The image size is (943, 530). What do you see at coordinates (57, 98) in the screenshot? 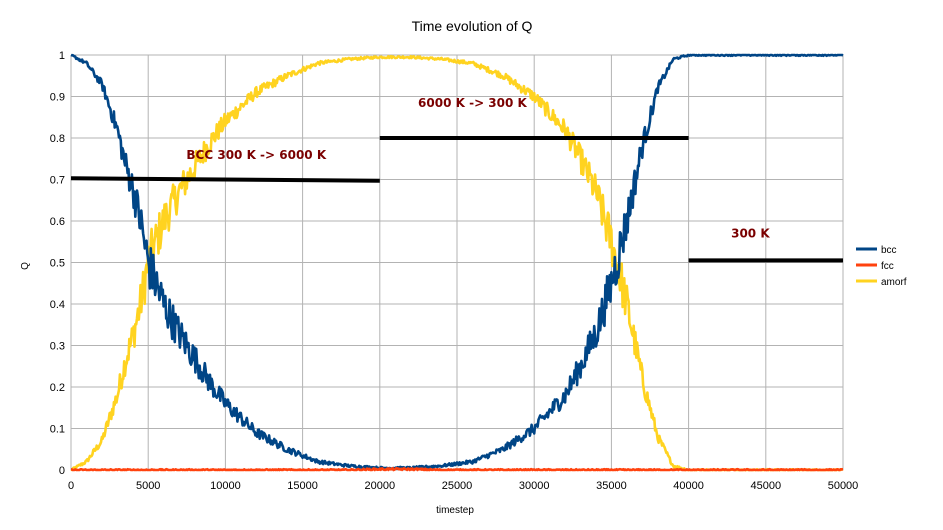
I see `y-tick-label: 0.9` at bounding box center [57, 98].